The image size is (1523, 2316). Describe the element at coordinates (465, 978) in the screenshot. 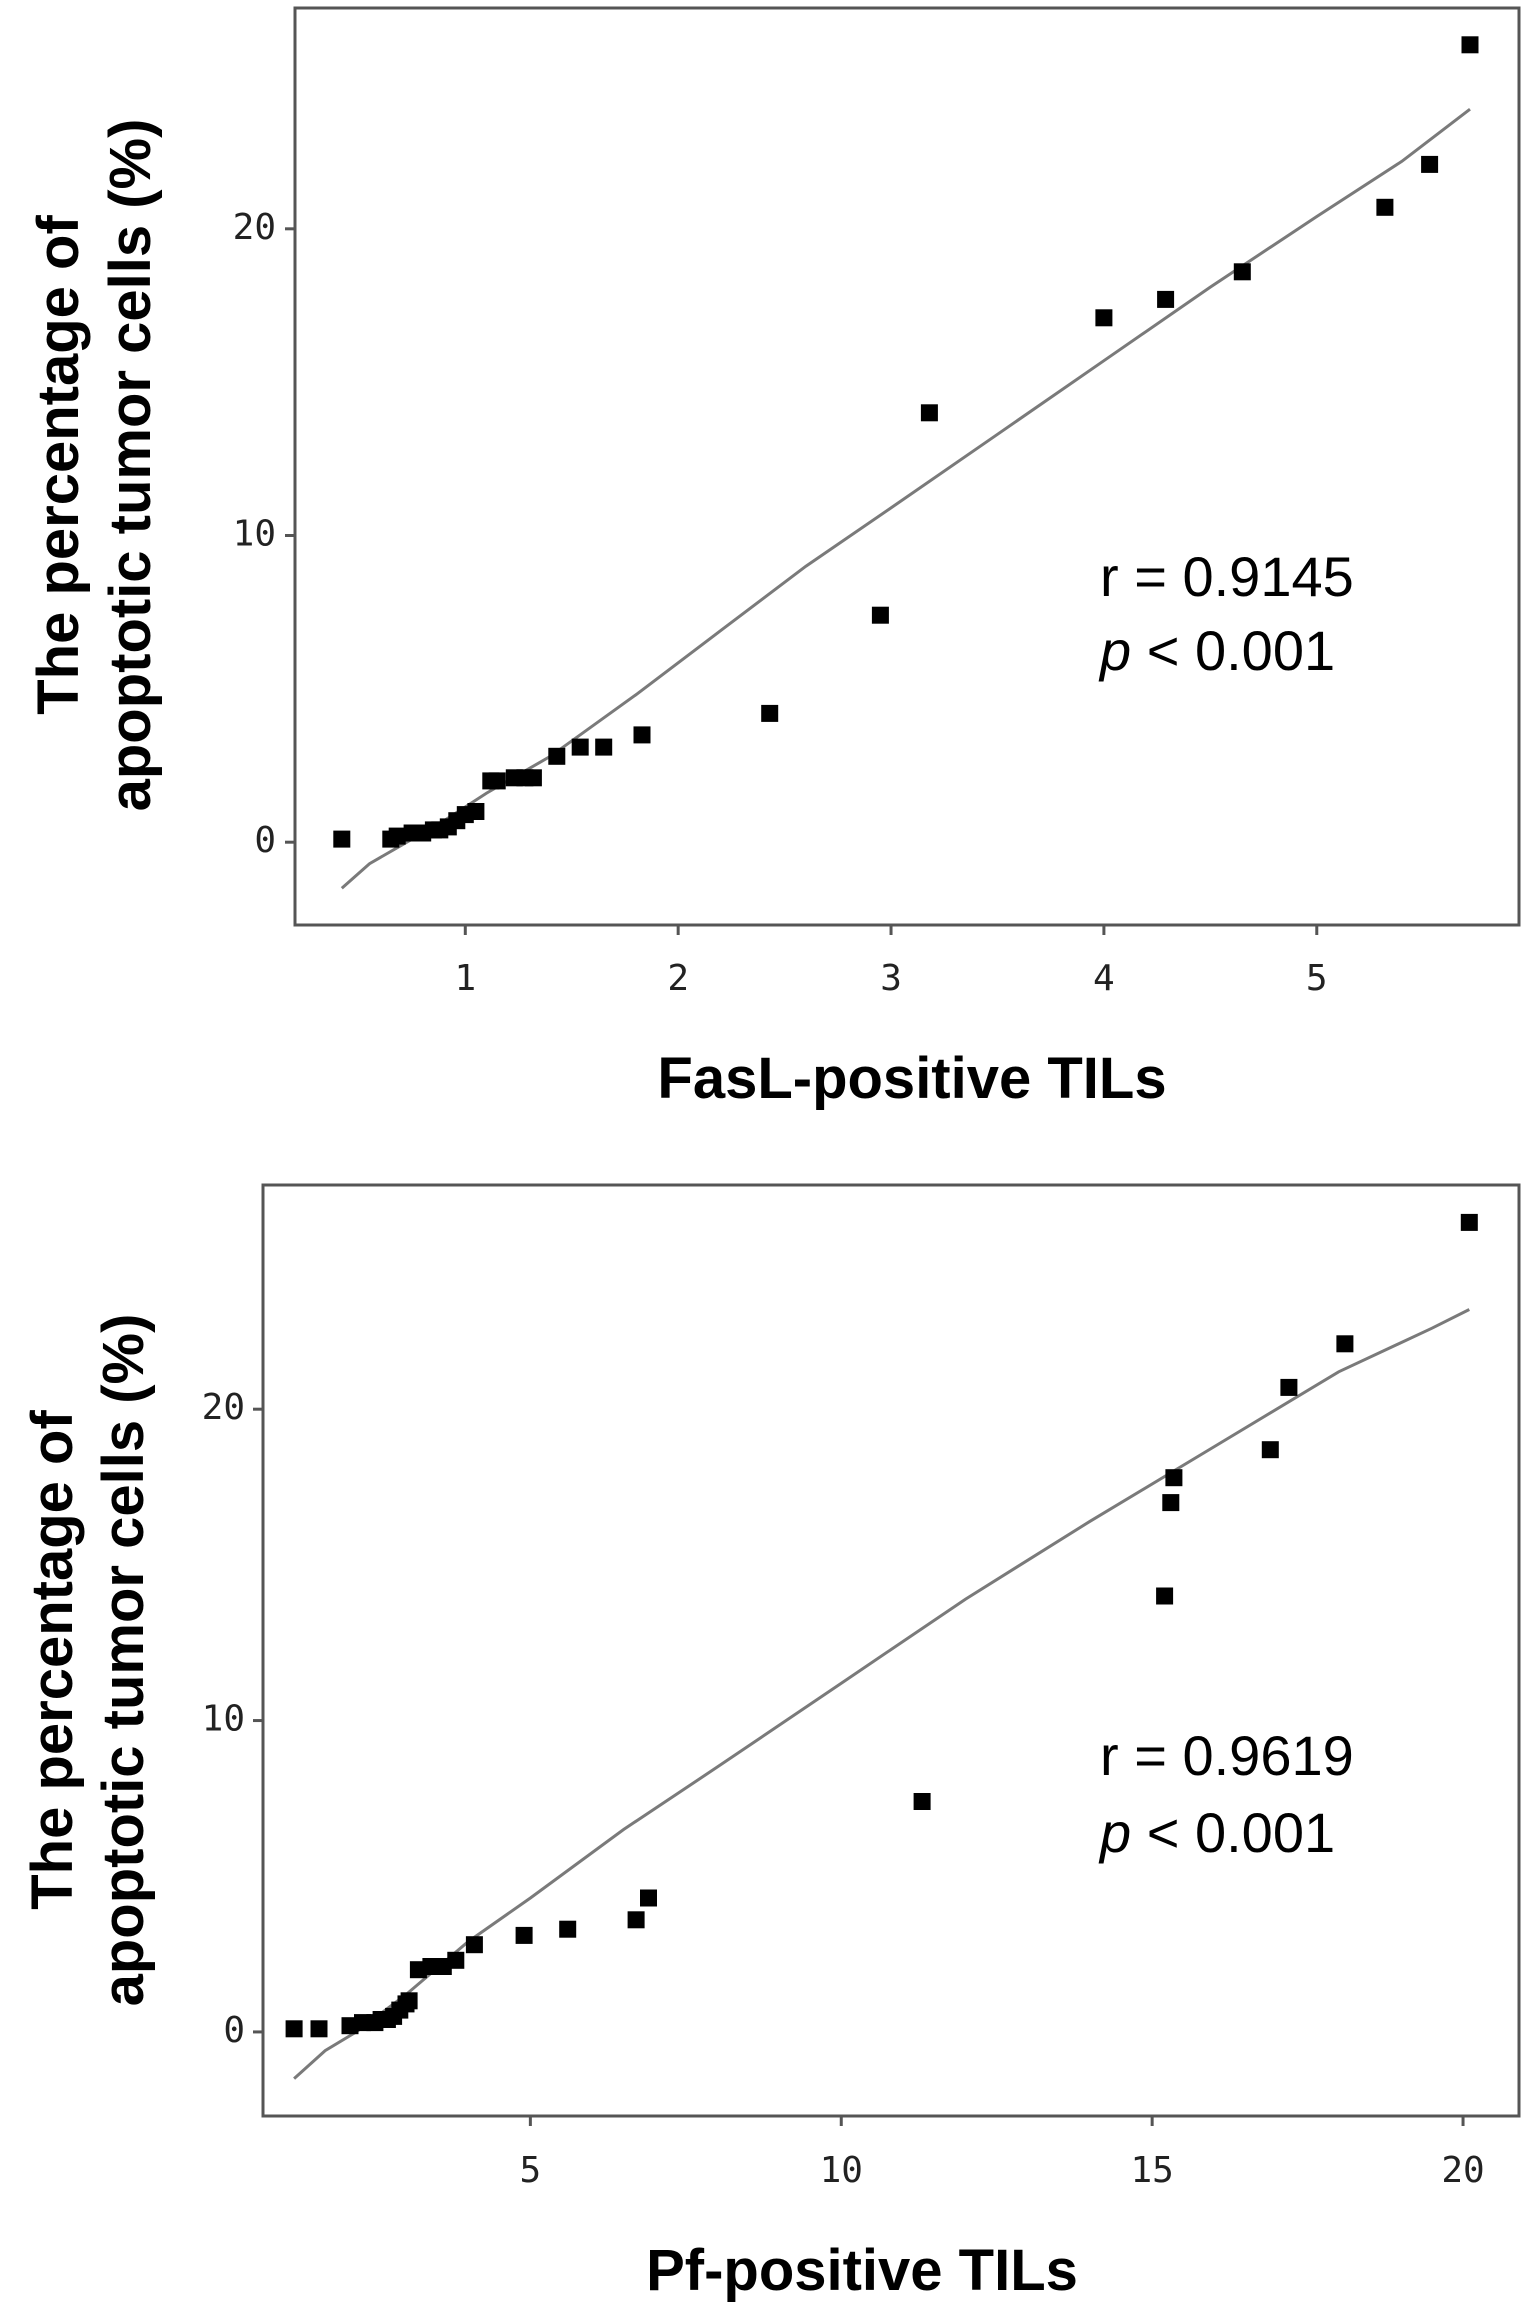

I see `x-tick-label-1: 1` at that location.